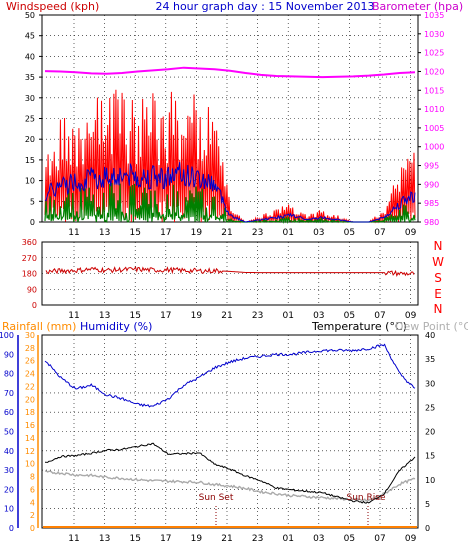 The image size is (468, 555). I want to click on rain-y-tick-label: 0, so click(32, 528).